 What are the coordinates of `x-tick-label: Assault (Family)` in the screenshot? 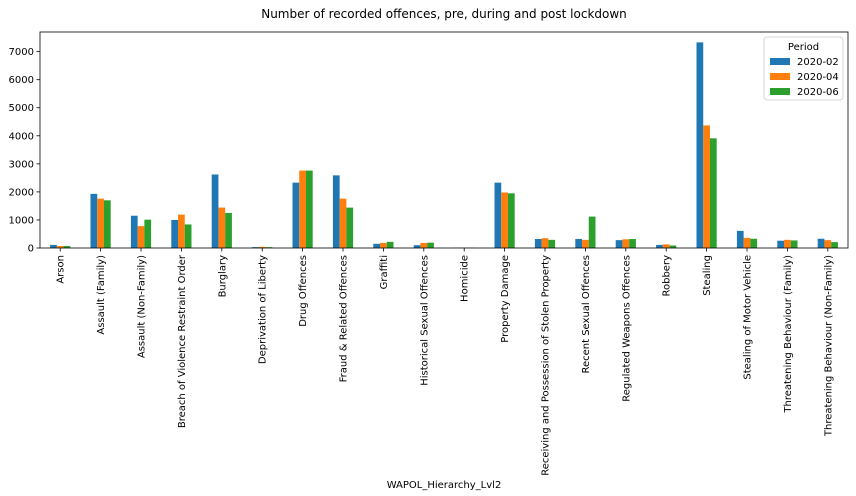 It's located at (101, 295).